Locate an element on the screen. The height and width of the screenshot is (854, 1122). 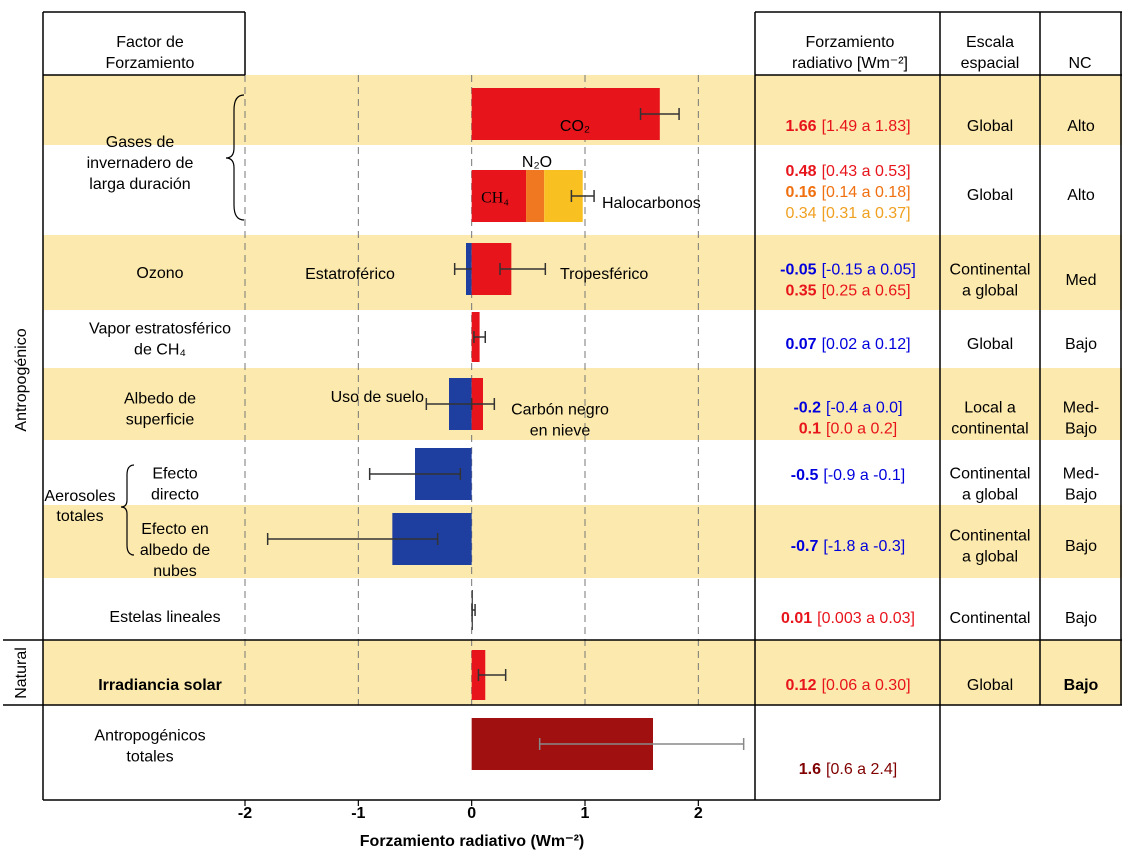
row-label: Irradiancia solar is located at coordinates (160, 685).